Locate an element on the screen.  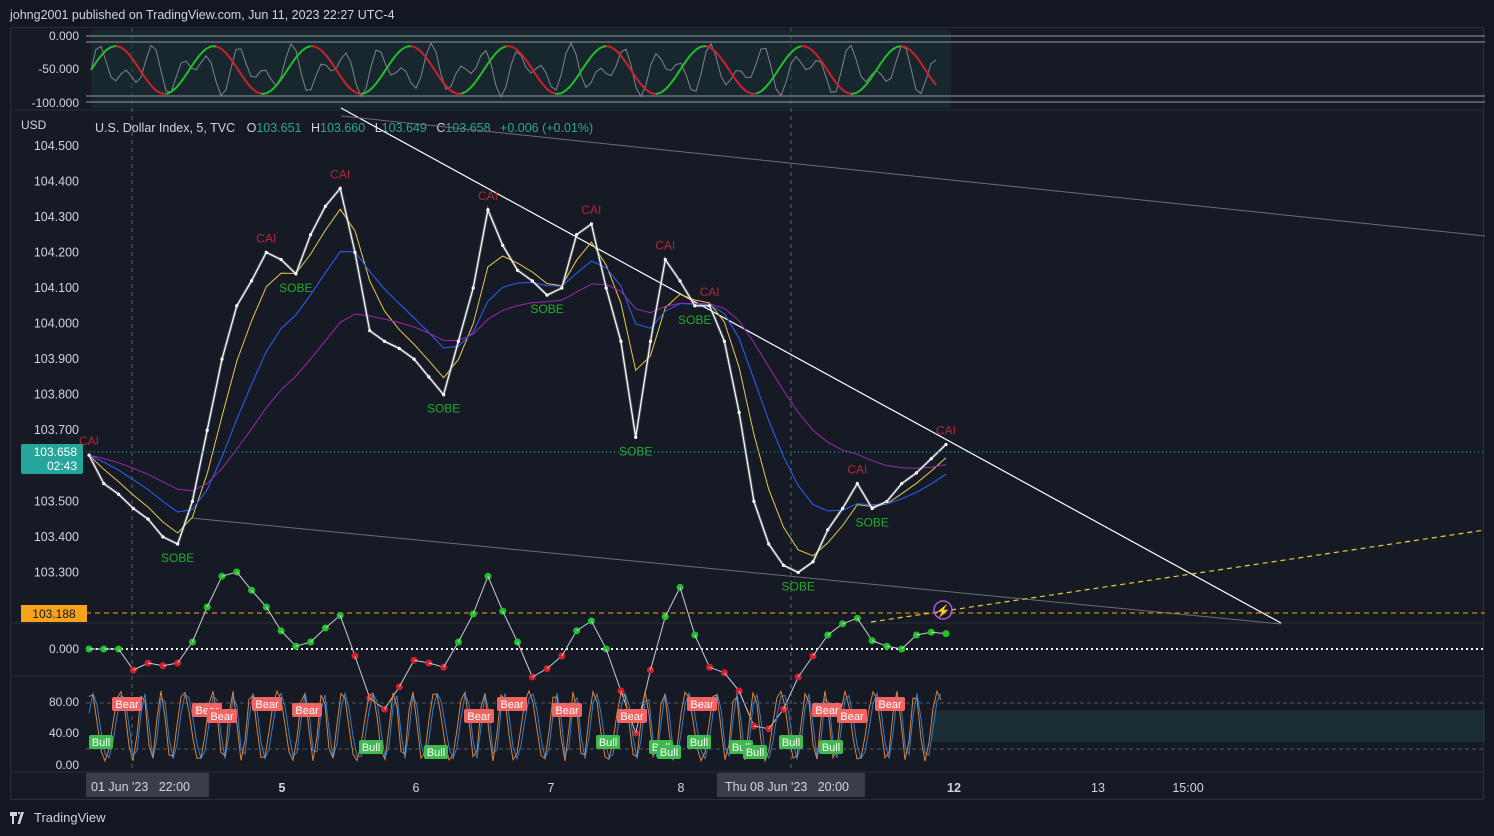
price-axis-tick: 103.500 is located at coordinates (56, 501).